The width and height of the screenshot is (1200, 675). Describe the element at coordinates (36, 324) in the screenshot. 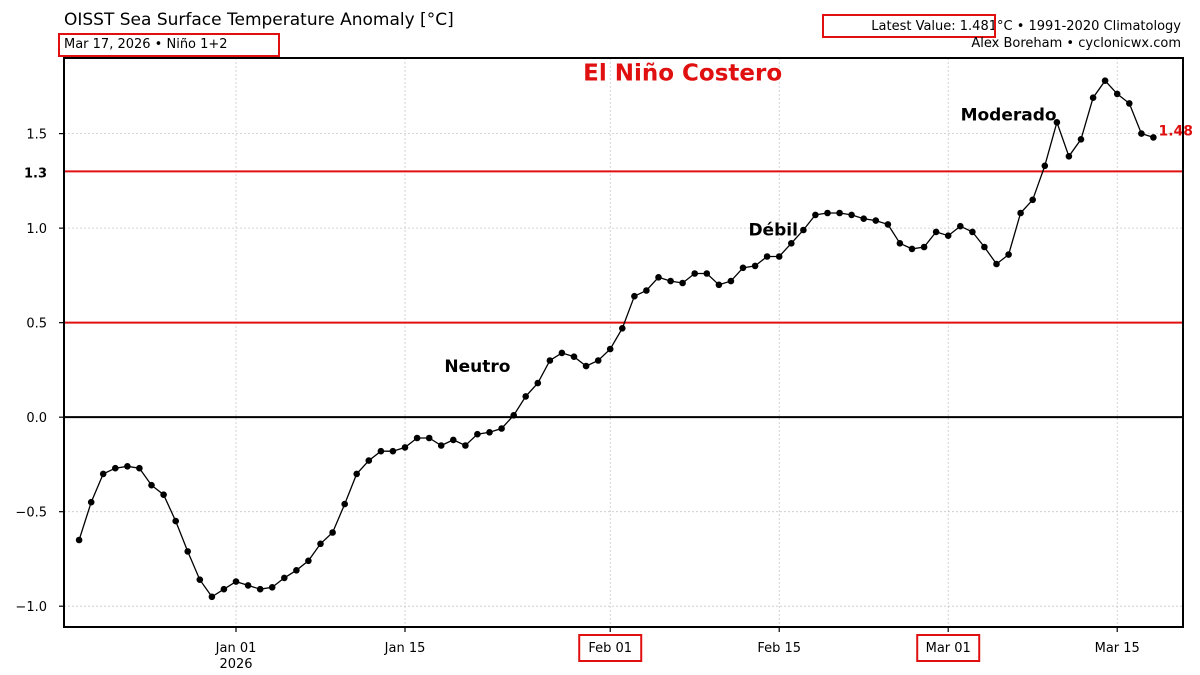

I see `y-tick-label: 0.5` at that location.